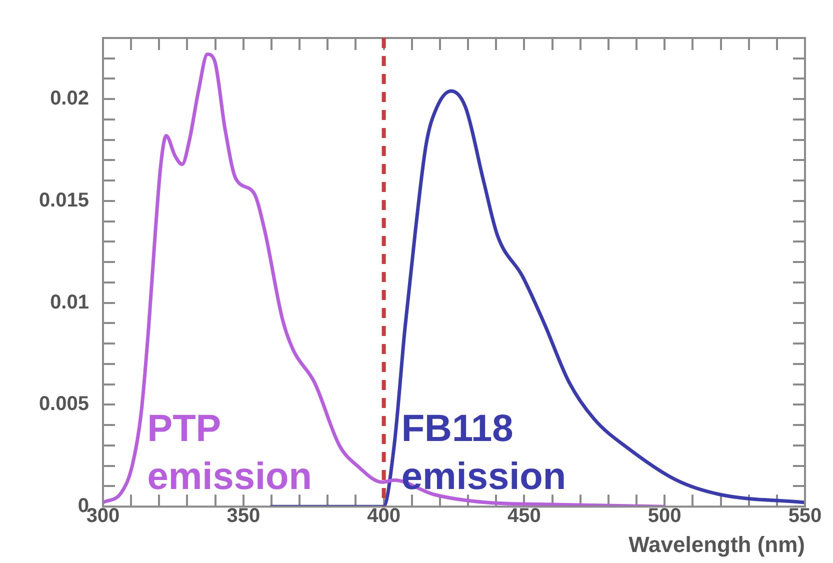 The image size is (833, 563). Describe the element at coordinates (69, 302) in the screenshot. I see `y-tick-label: 0.01` at that location.